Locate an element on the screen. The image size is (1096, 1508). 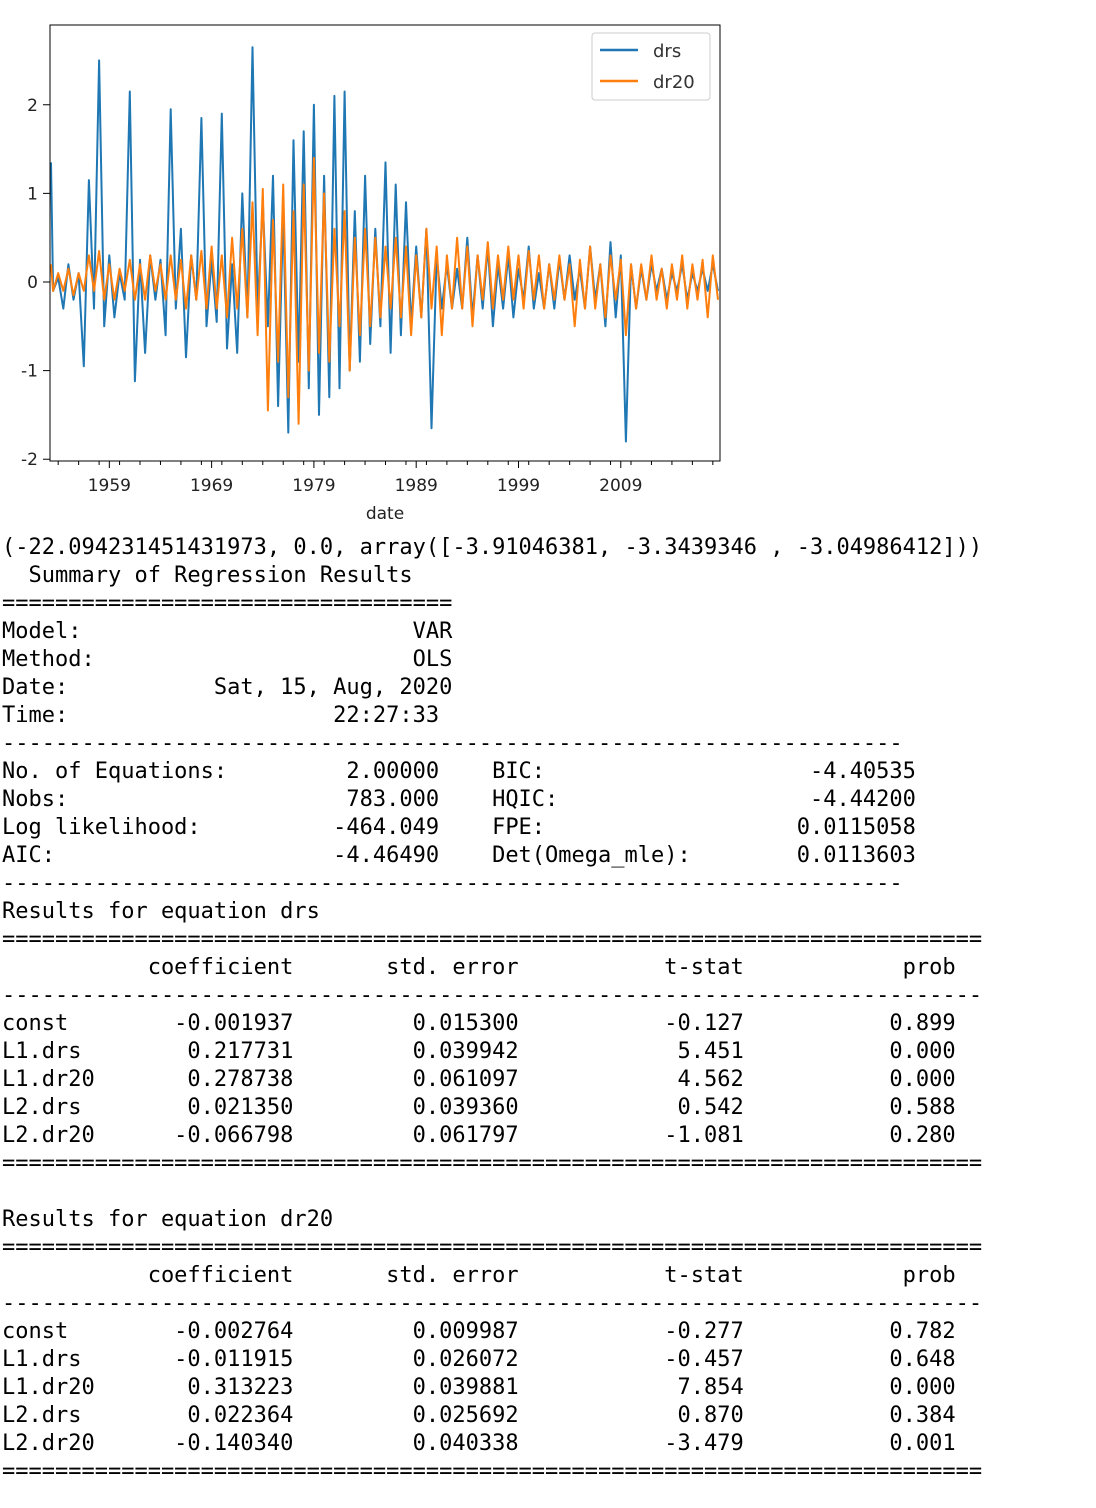
console-line: Summary of Regression Results is located at coordinates (227, 575).